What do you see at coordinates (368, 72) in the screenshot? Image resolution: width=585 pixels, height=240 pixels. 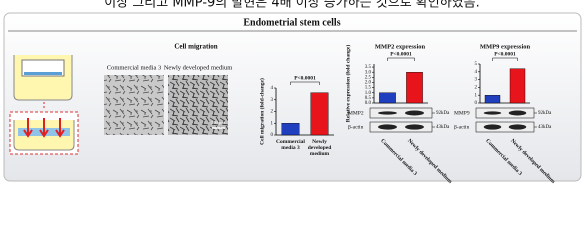 I see `y-tick-label: 3.0` at bounding box center [368, 72].